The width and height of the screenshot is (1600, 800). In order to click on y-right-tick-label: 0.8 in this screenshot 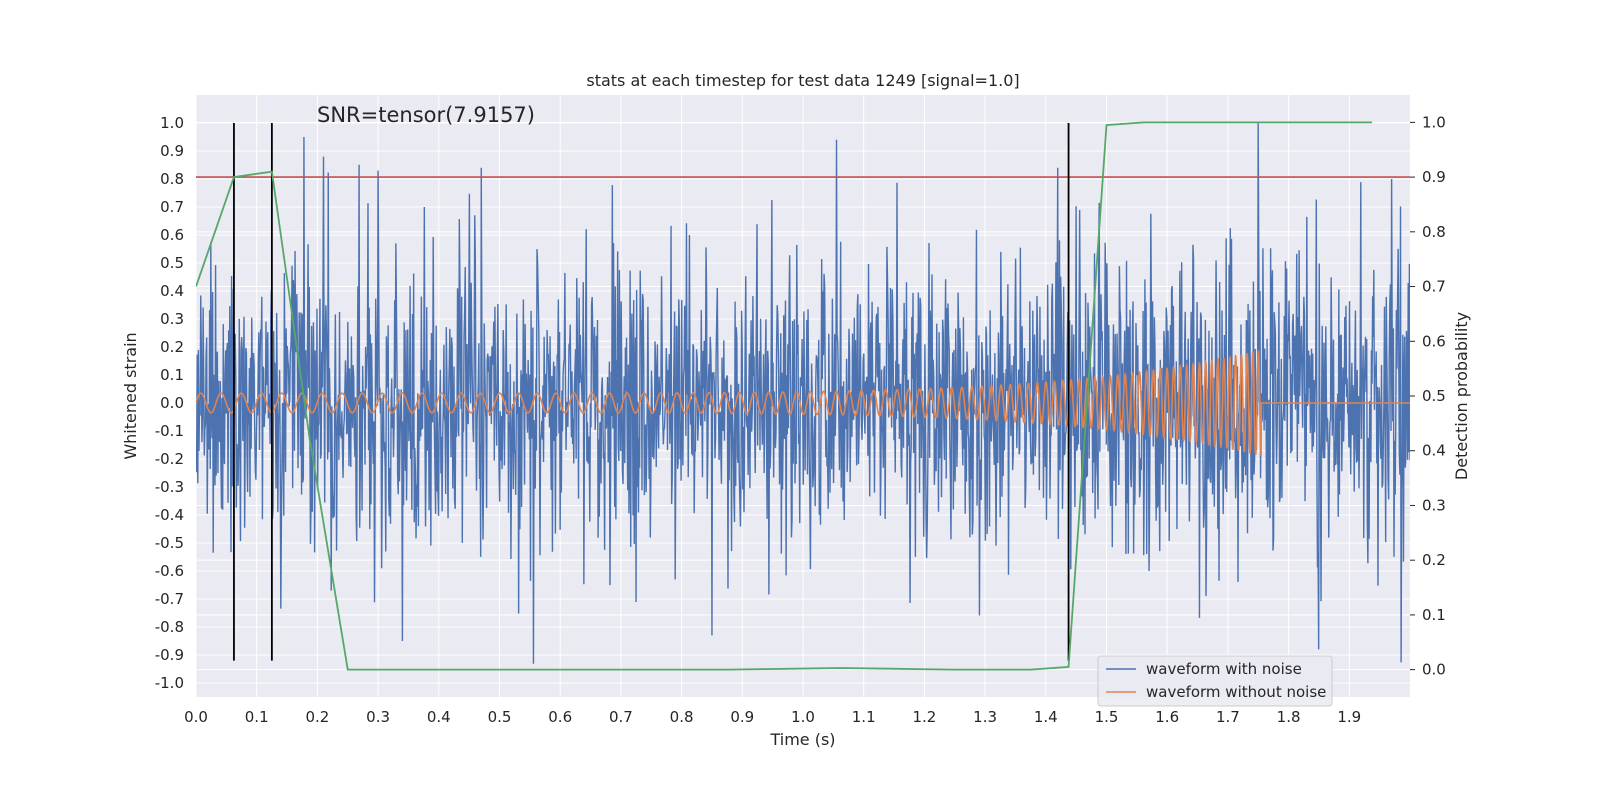, I will do `click(1434, 232)`.